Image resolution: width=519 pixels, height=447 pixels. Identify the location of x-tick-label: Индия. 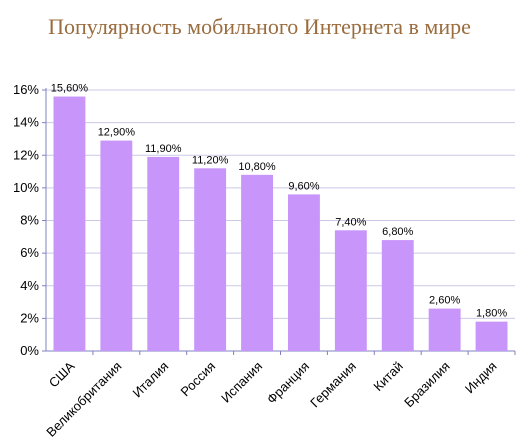
(481, 378).